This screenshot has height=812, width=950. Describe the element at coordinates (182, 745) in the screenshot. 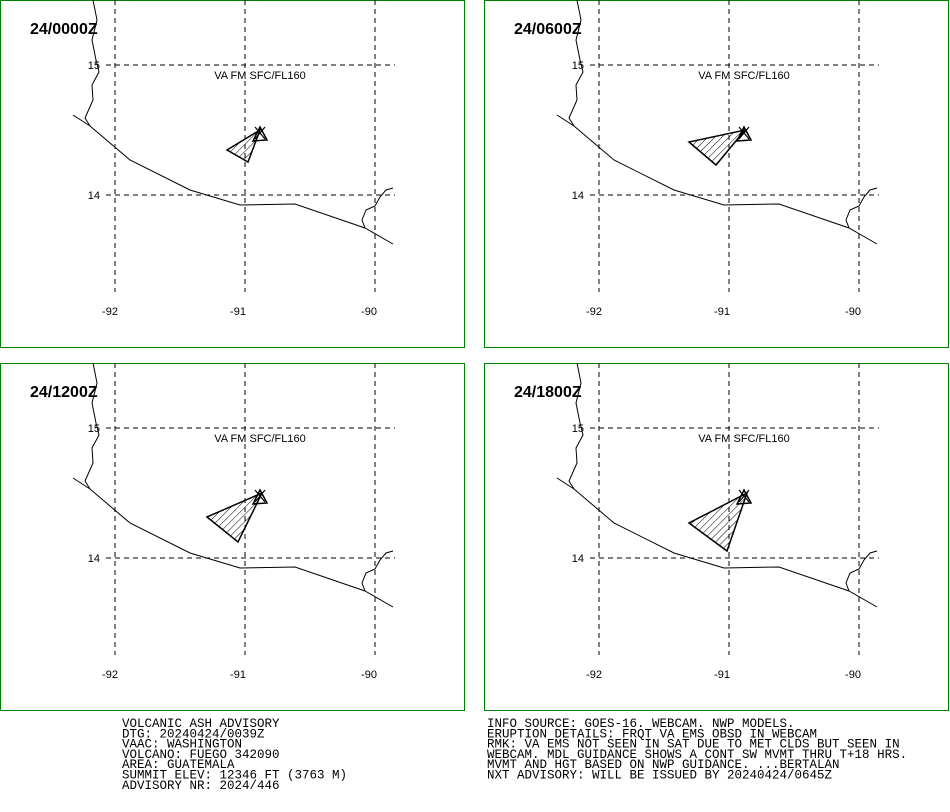

I see `advisory-line: VAAC: WASHINGTON` at that location.